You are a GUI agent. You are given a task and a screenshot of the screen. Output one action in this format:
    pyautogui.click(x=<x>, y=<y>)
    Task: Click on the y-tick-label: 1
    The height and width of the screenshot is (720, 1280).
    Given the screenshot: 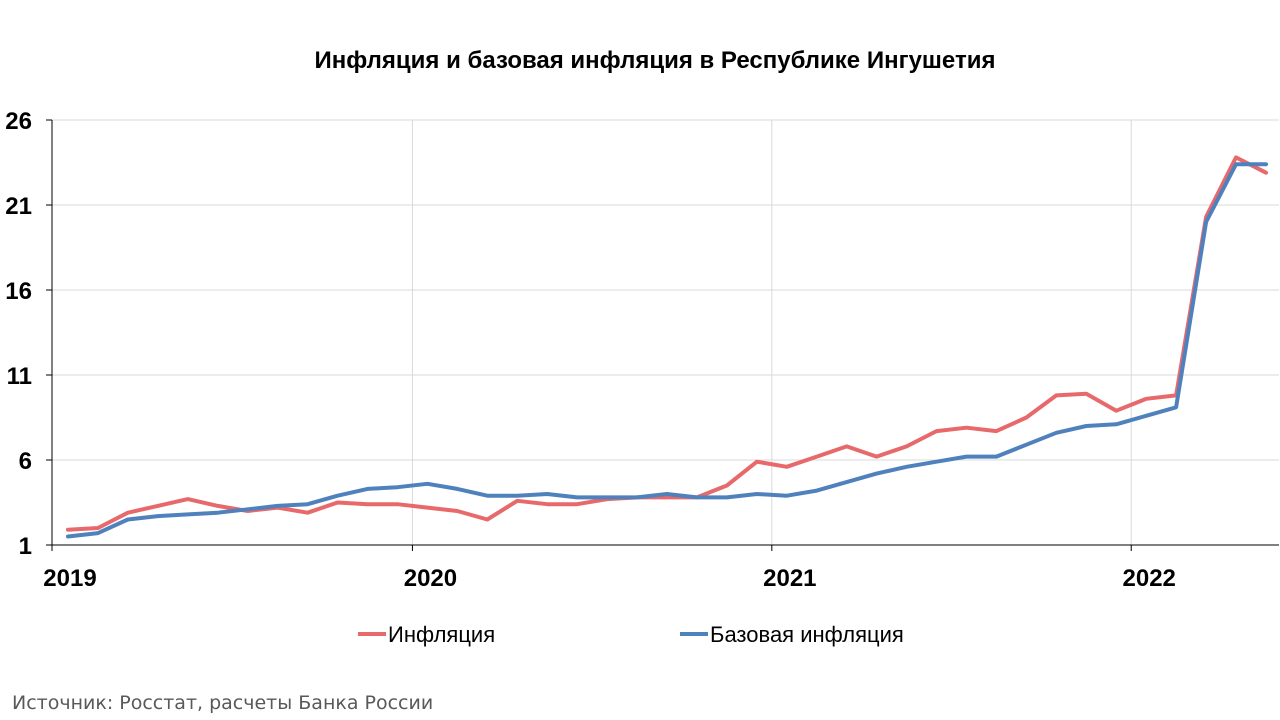 What is the action you would take?
    pyautogui.click(x=25, y=546)
    